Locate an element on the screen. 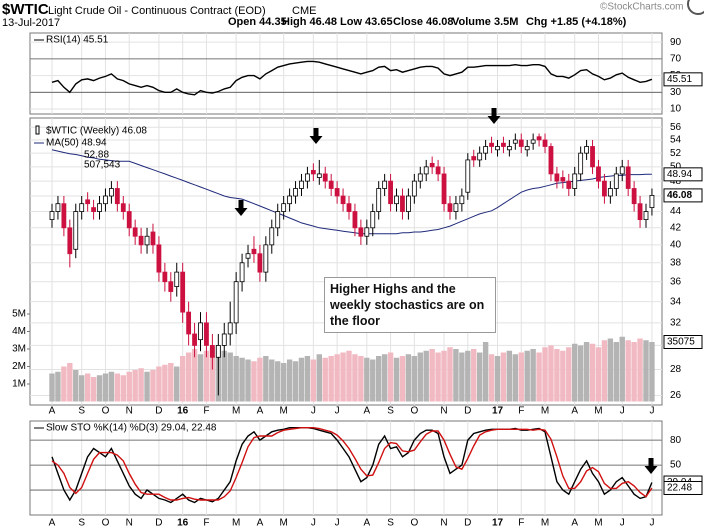 The width and height of the screenshot is (704, 530). volume-tick-label: 1M is located at coordinates (19, 384).